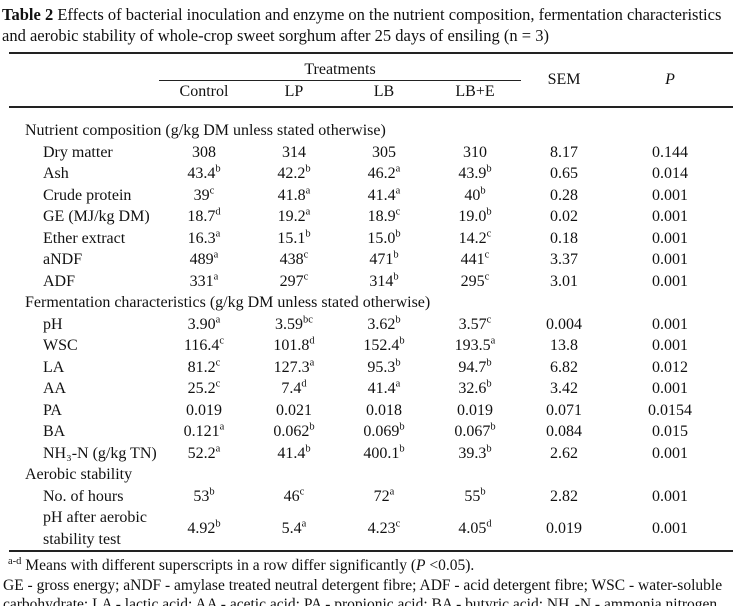 The image size is (741, 606). What do you see at coordinates (15, 561) in the screenshot?
I see `footnote-superscript: a-d` at bounding box center [15, 561].